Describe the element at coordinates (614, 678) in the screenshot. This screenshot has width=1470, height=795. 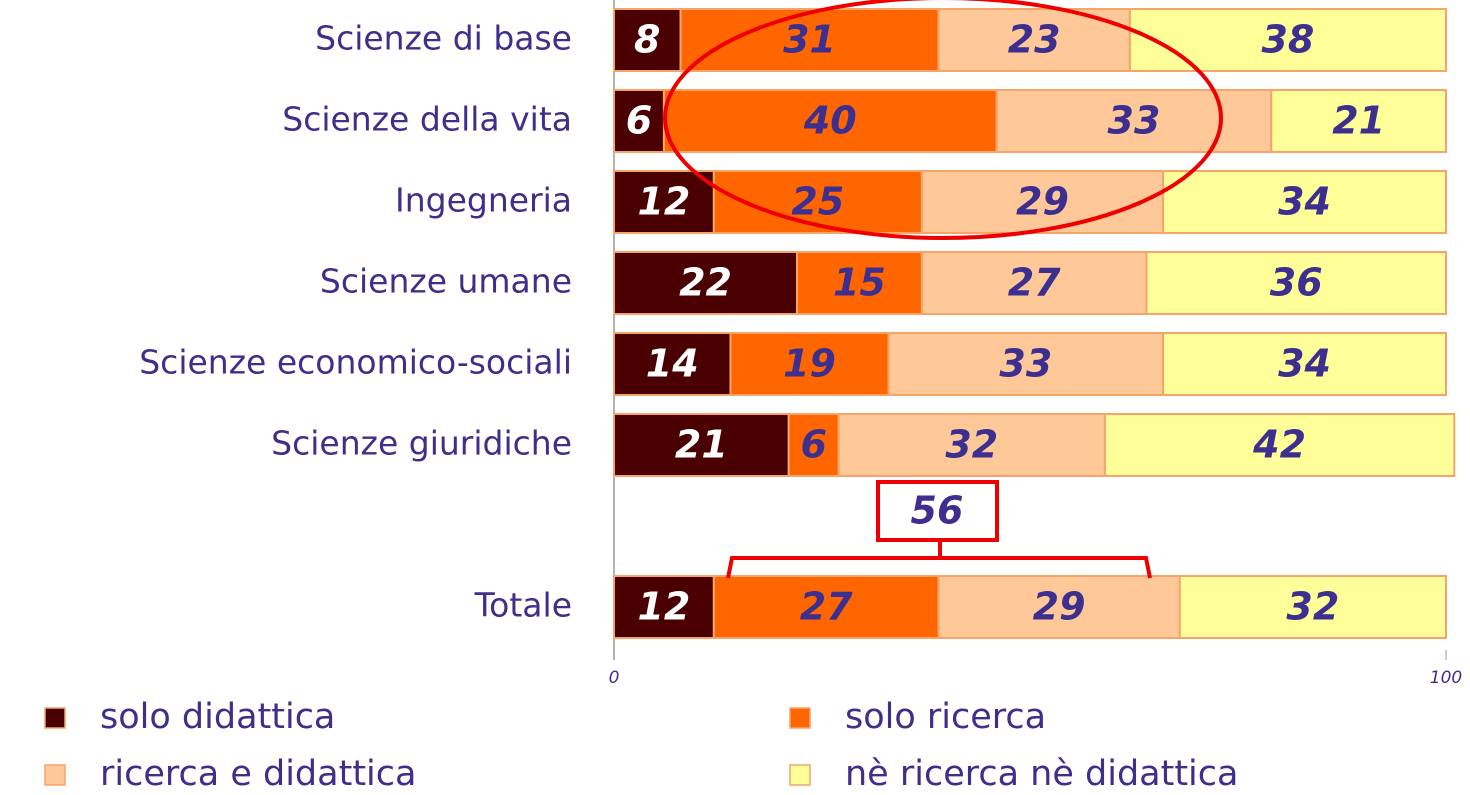
I see `x-tick-label: 0` at that location.